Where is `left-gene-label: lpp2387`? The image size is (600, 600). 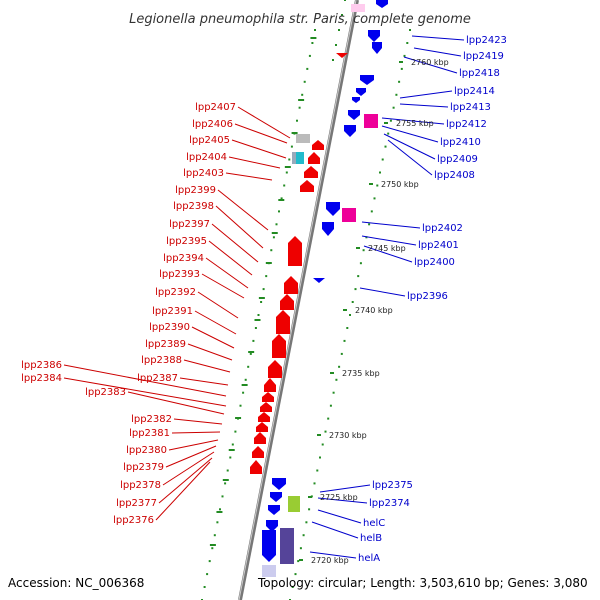 left-gene-label: lpp2387 is located at coordinates (157, 378).